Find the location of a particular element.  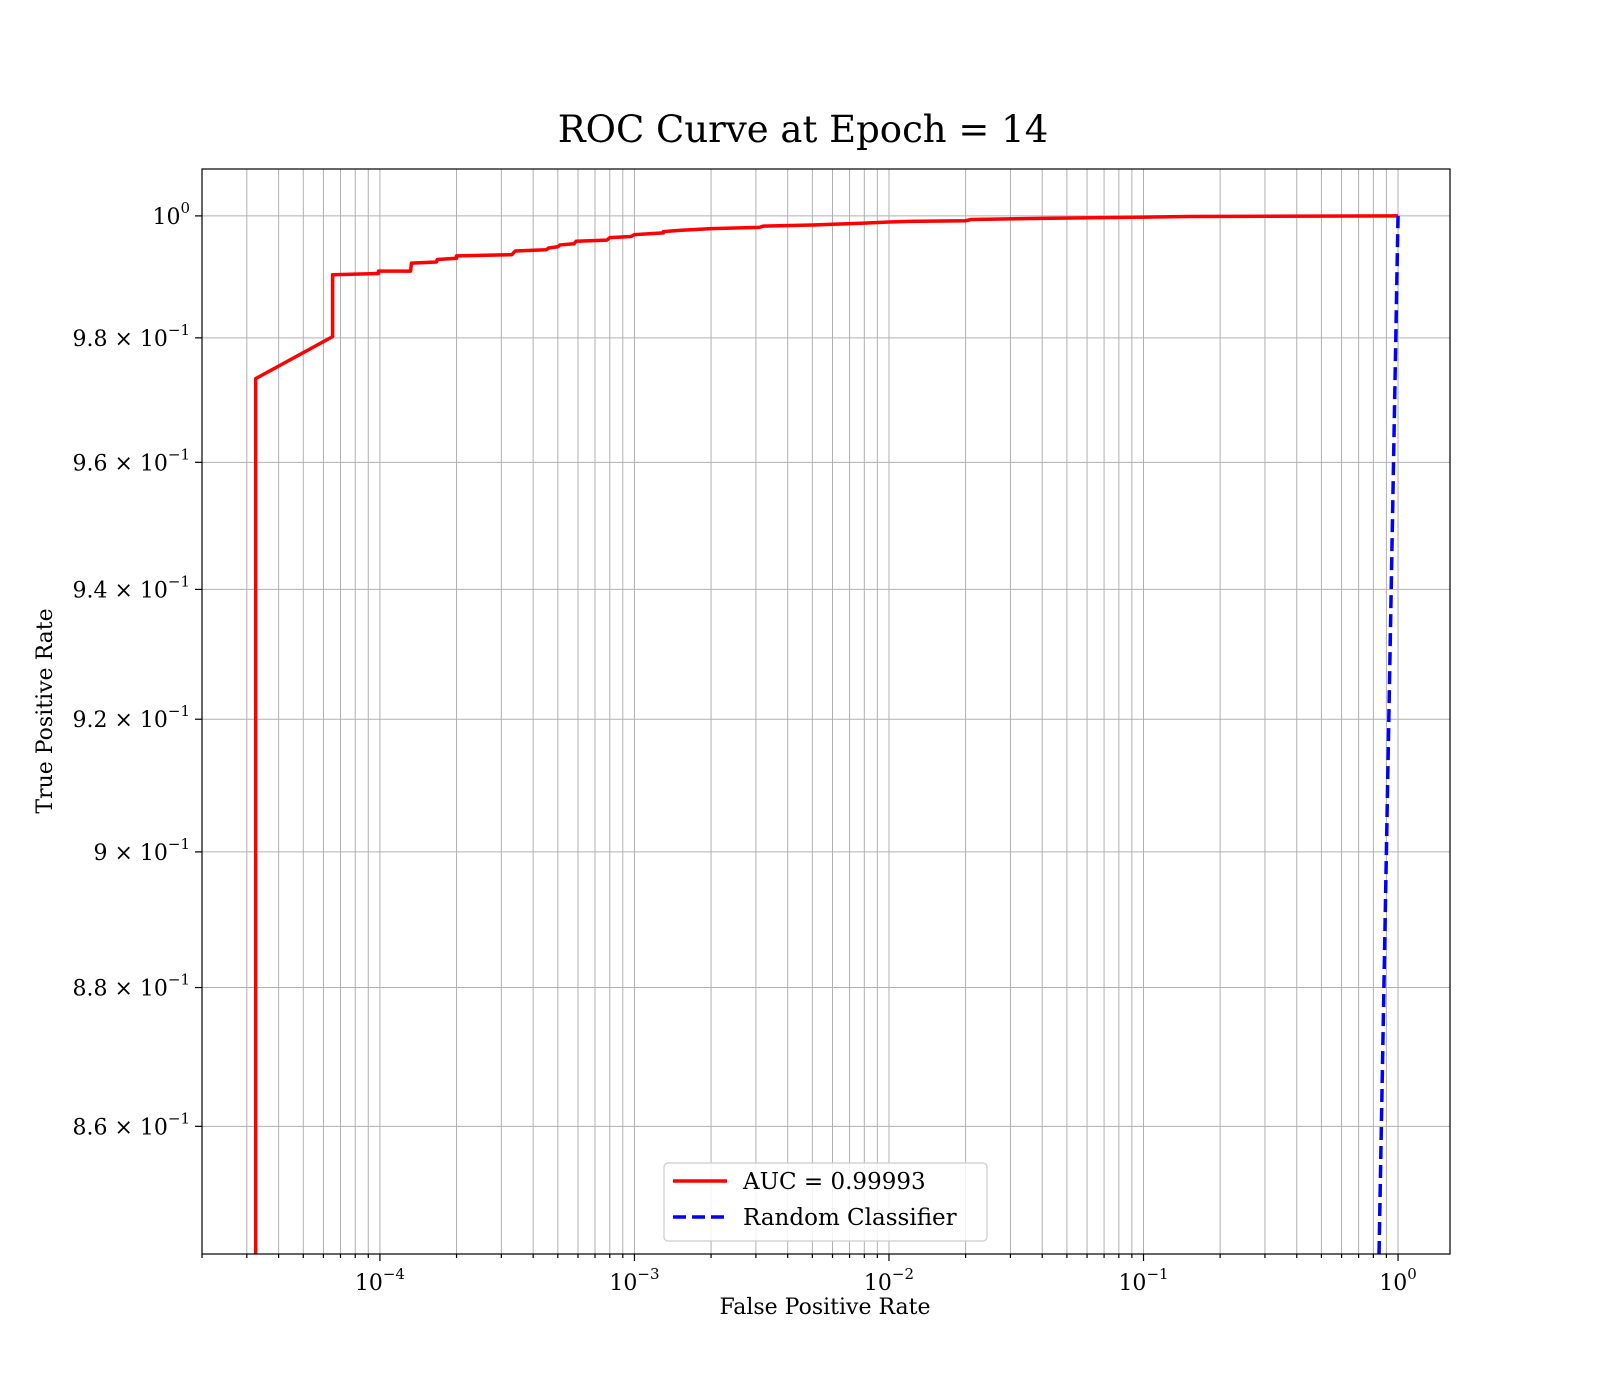

legend-label-auc: AUC = 0.99993 is located at coordinates (834, 1182).